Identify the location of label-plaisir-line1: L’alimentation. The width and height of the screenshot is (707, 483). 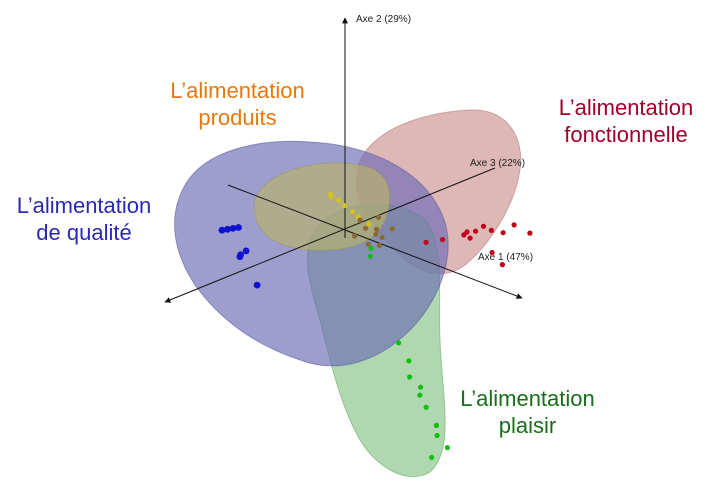
(527, 398).